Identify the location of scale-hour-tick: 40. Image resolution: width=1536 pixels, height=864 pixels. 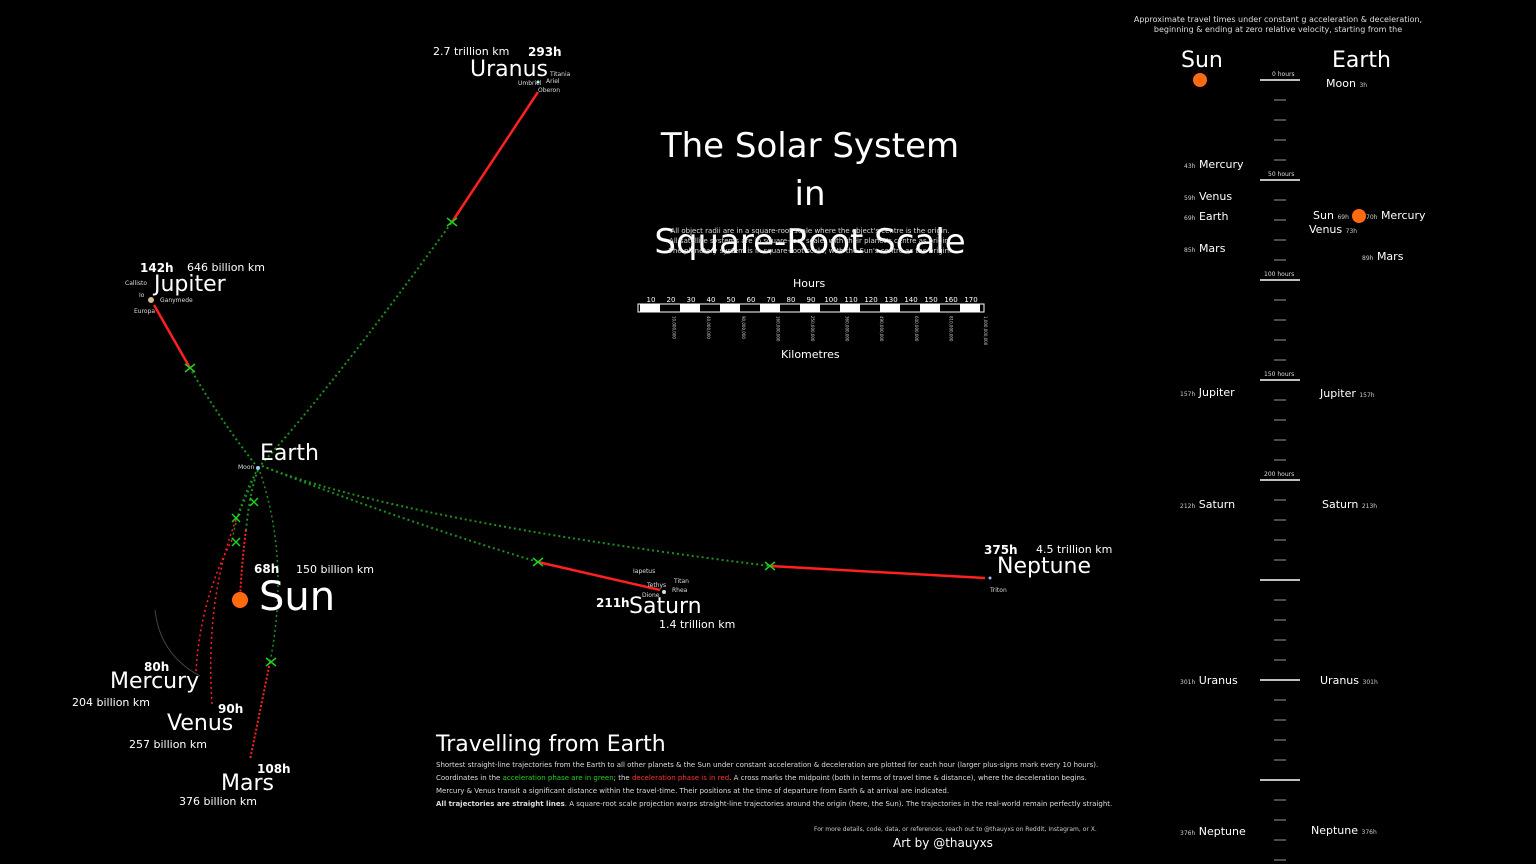
(711, 300).